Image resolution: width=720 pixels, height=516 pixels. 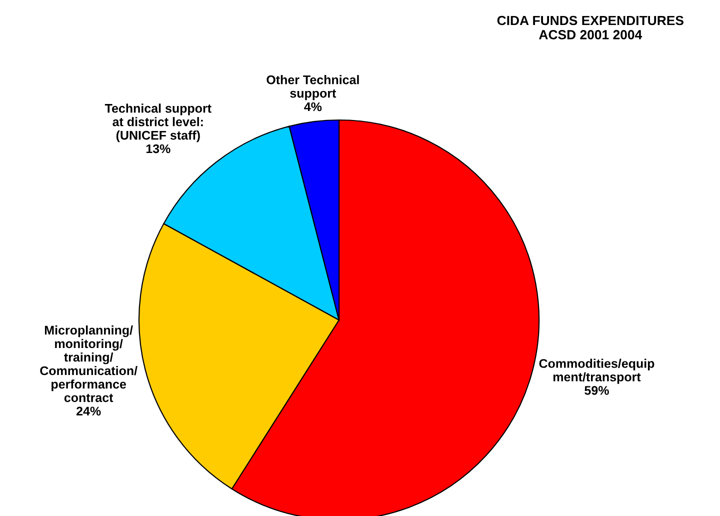 I want to click on slice-label: Other Technical support, so click(x=312, y=87).